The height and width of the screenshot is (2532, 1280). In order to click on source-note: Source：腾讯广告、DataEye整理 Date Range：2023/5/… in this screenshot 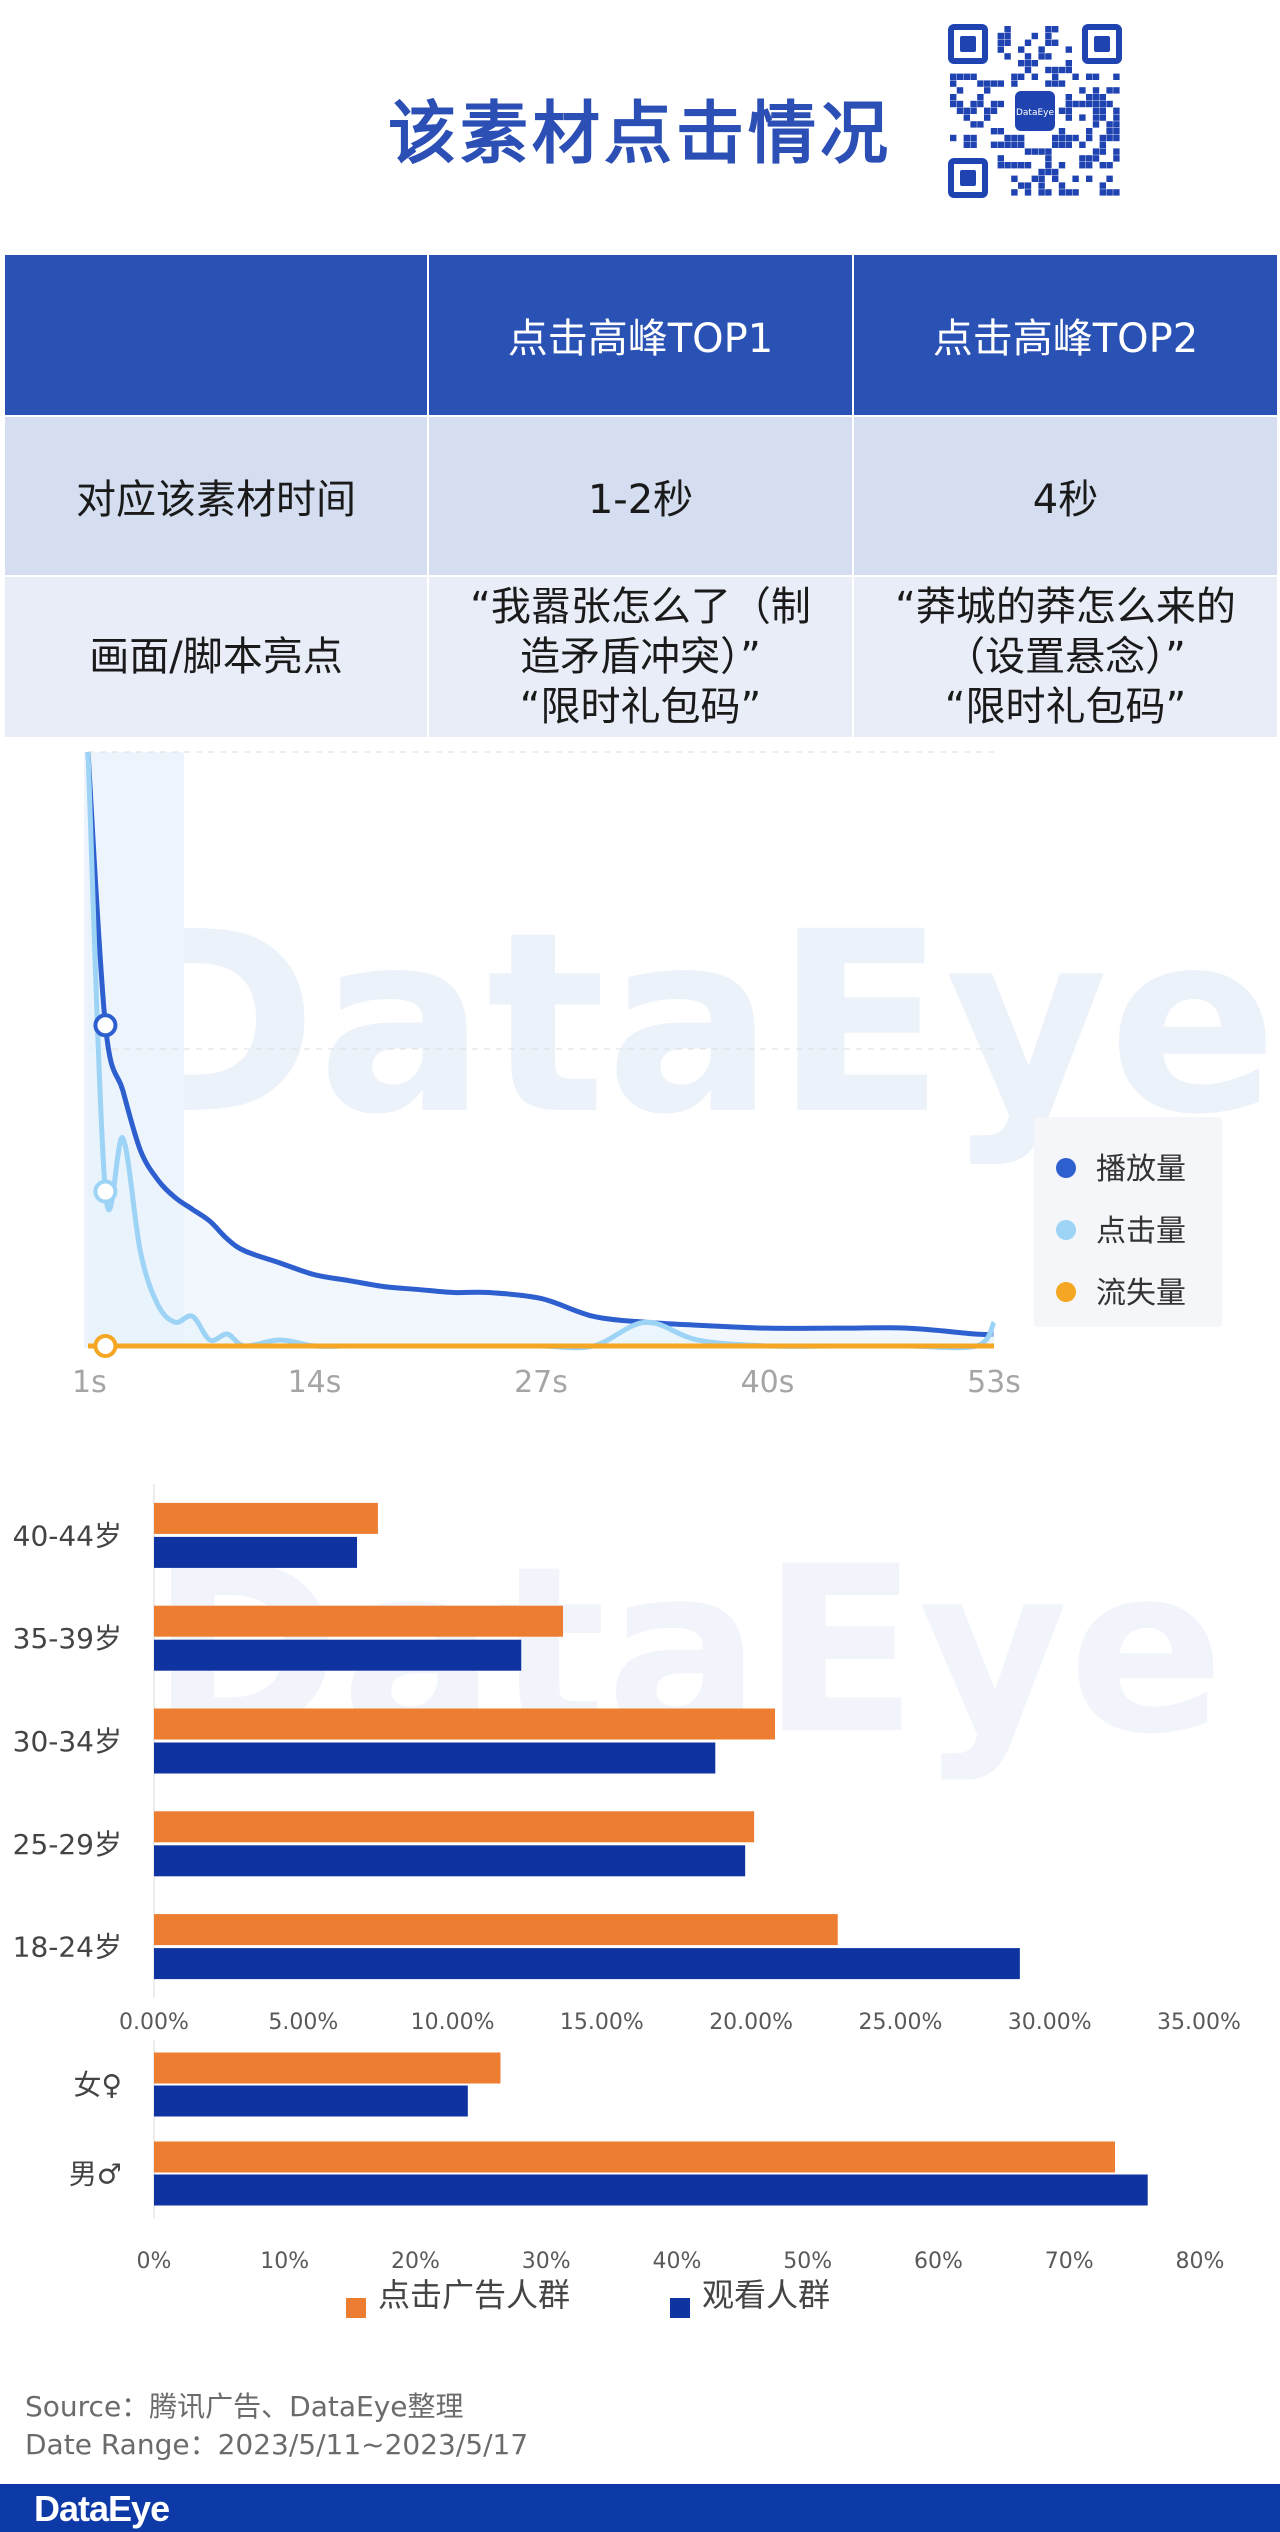, I will do `click(276, 2426)`.